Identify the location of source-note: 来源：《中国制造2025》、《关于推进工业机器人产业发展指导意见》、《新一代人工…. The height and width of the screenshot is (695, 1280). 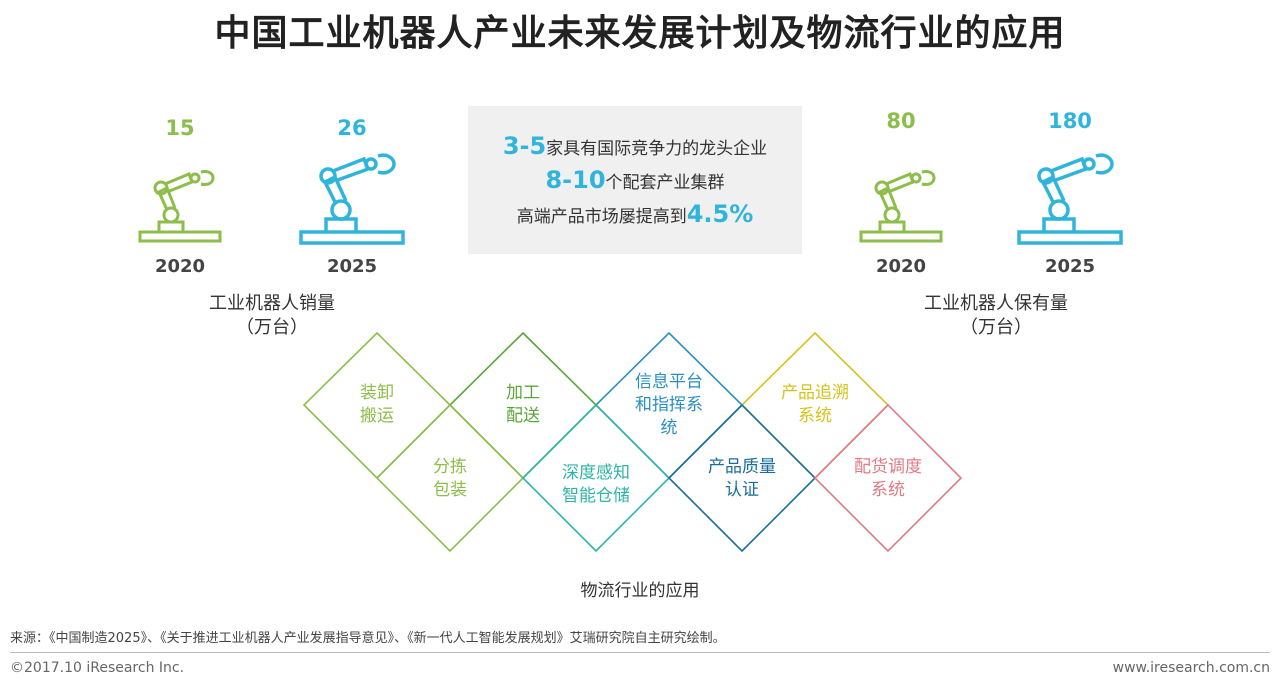
(368, 638).